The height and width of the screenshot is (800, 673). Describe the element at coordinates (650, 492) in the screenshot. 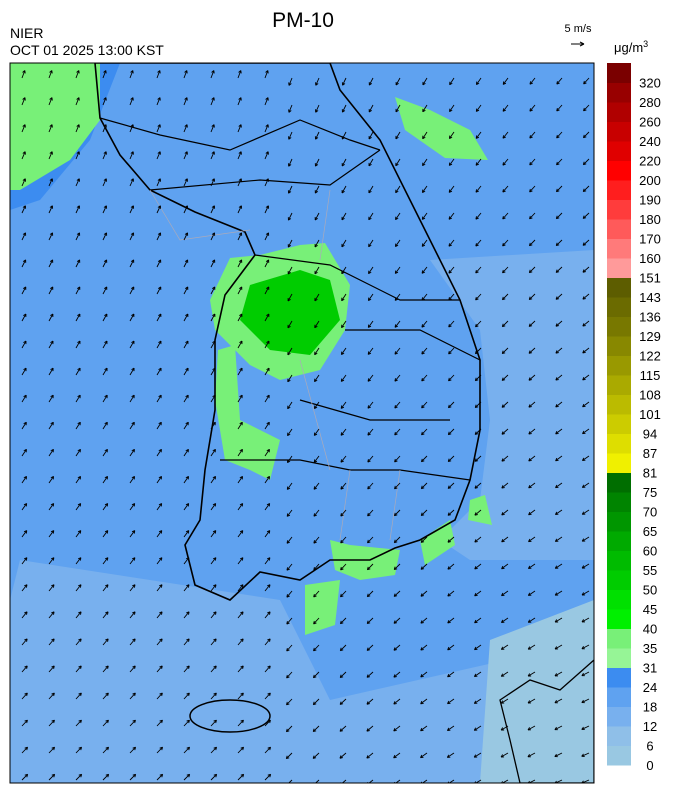

I see `colorbar-label: 75` at that location.